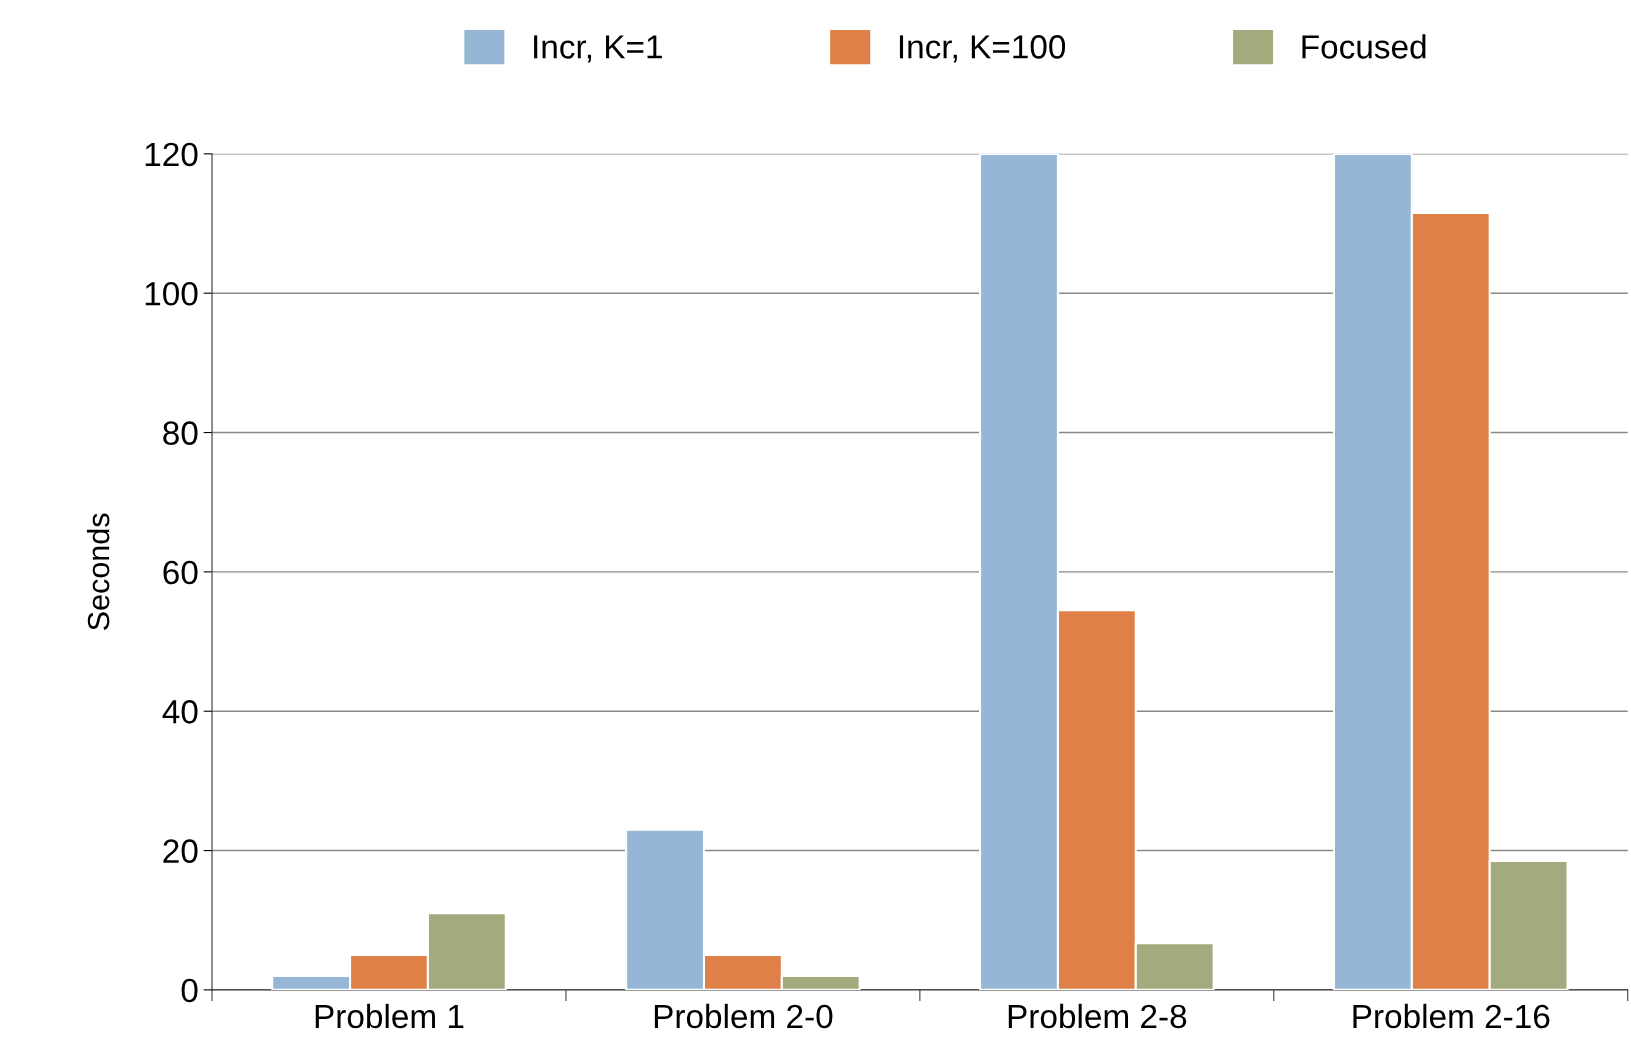 The image size is (1631, 1061). What do you see at coordinates (1097, 1016) in the screenshot?
I see `x-tick-label: Problem 2-8` at bounding box center [1097, 1016].